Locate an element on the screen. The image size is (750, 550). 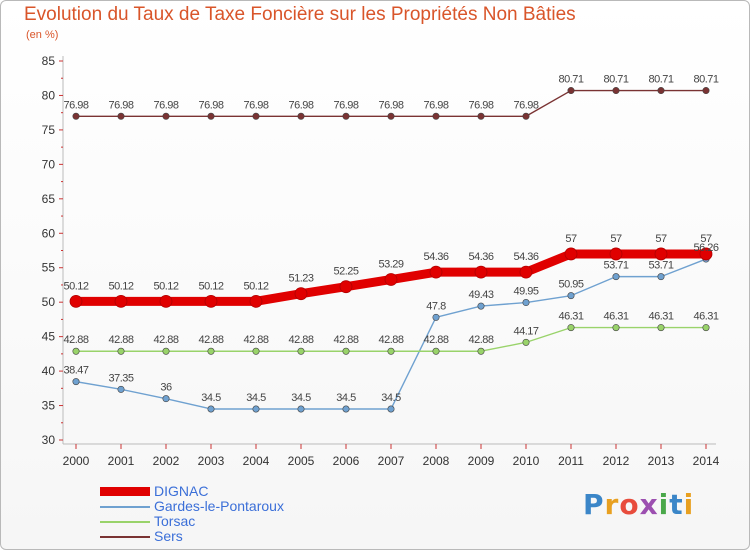
x-tick-label: 2013 is located at coordinates (661, 461).